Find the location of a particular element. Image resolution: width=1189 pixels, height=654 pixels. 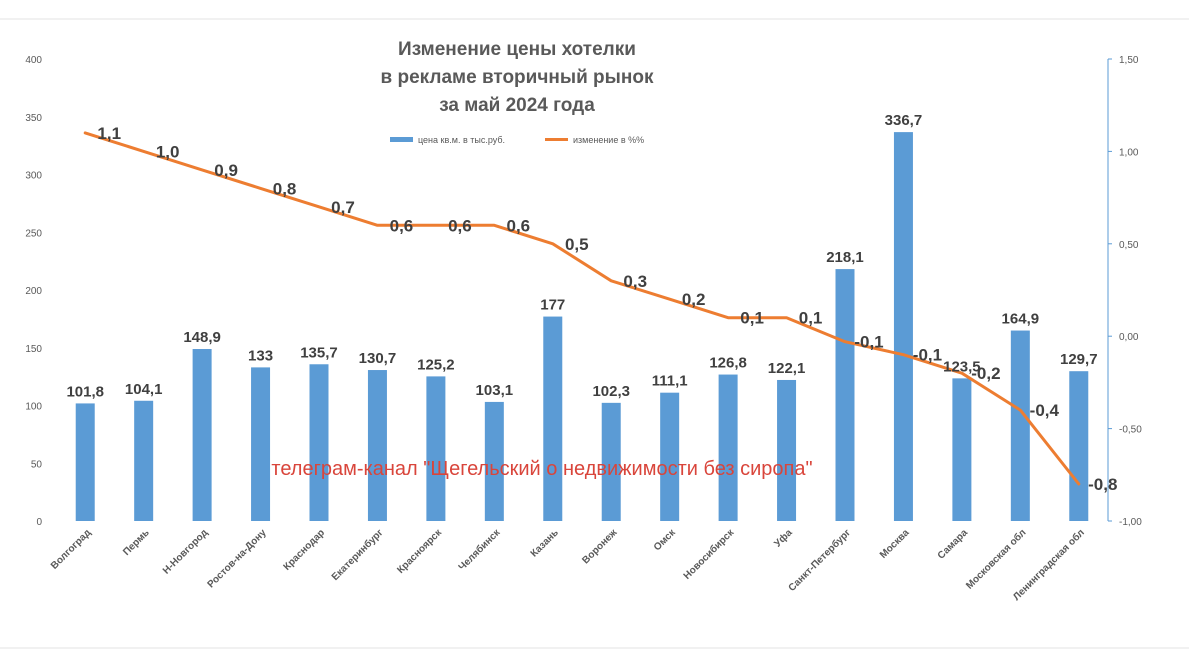

bar-data-label: 177 is located at coordinates (552, 305).